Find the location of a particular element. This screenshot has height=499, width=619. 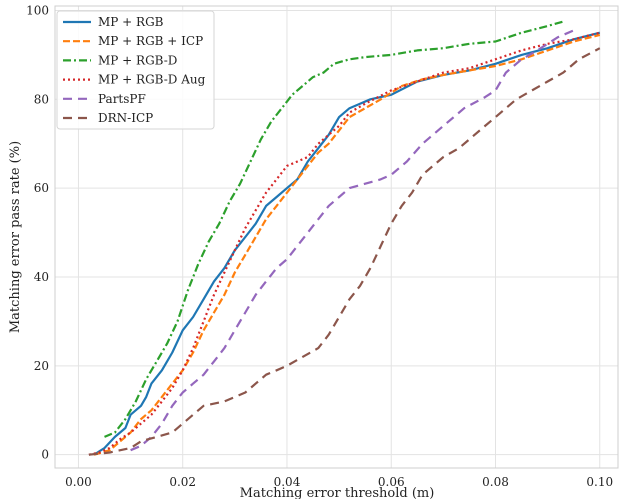

y-tick-label: 60 is located at coordinates (41, 188).